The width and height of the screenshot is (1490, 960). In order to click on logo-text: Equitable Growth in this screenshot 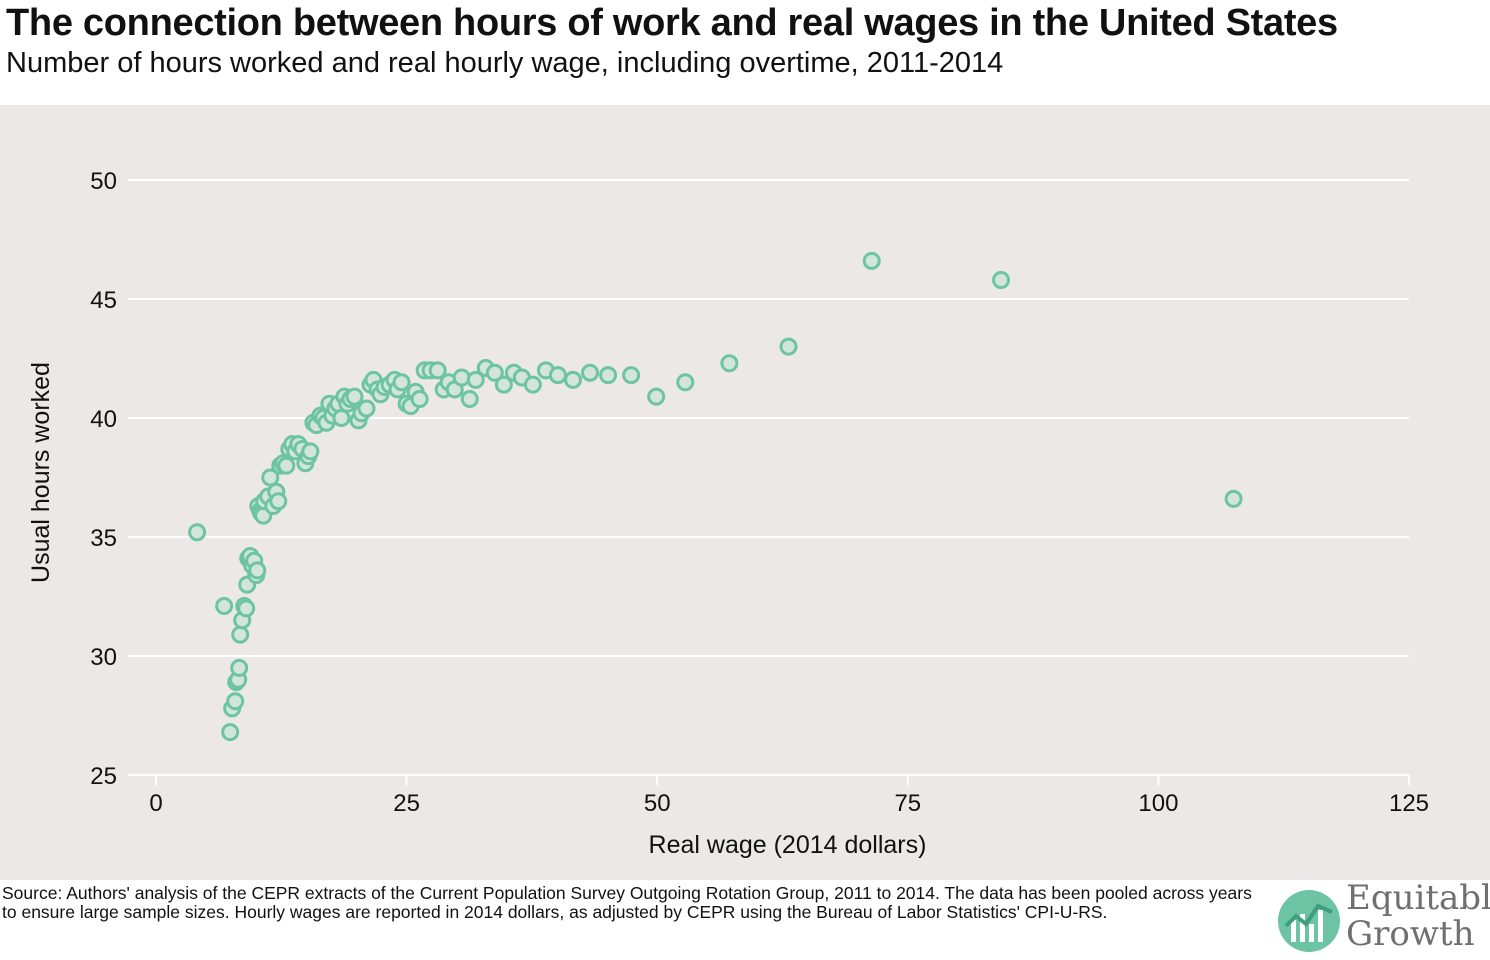, I will do `click(1418, 916)`.